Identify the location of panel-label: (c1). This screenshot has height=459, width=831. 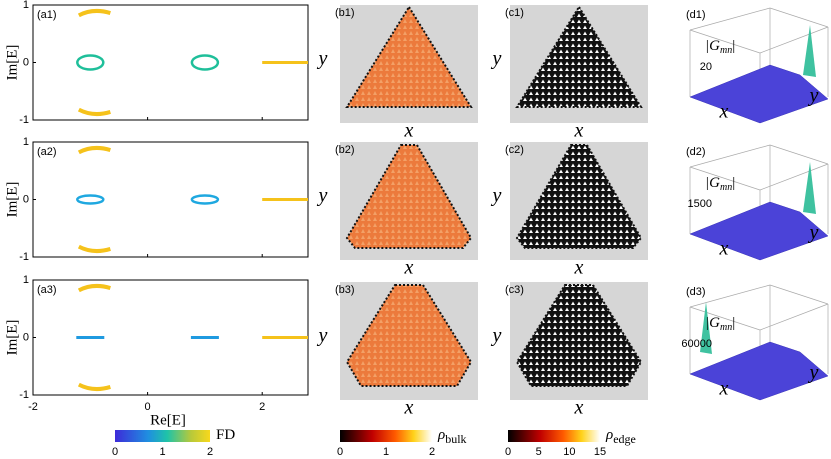
(514, 13).